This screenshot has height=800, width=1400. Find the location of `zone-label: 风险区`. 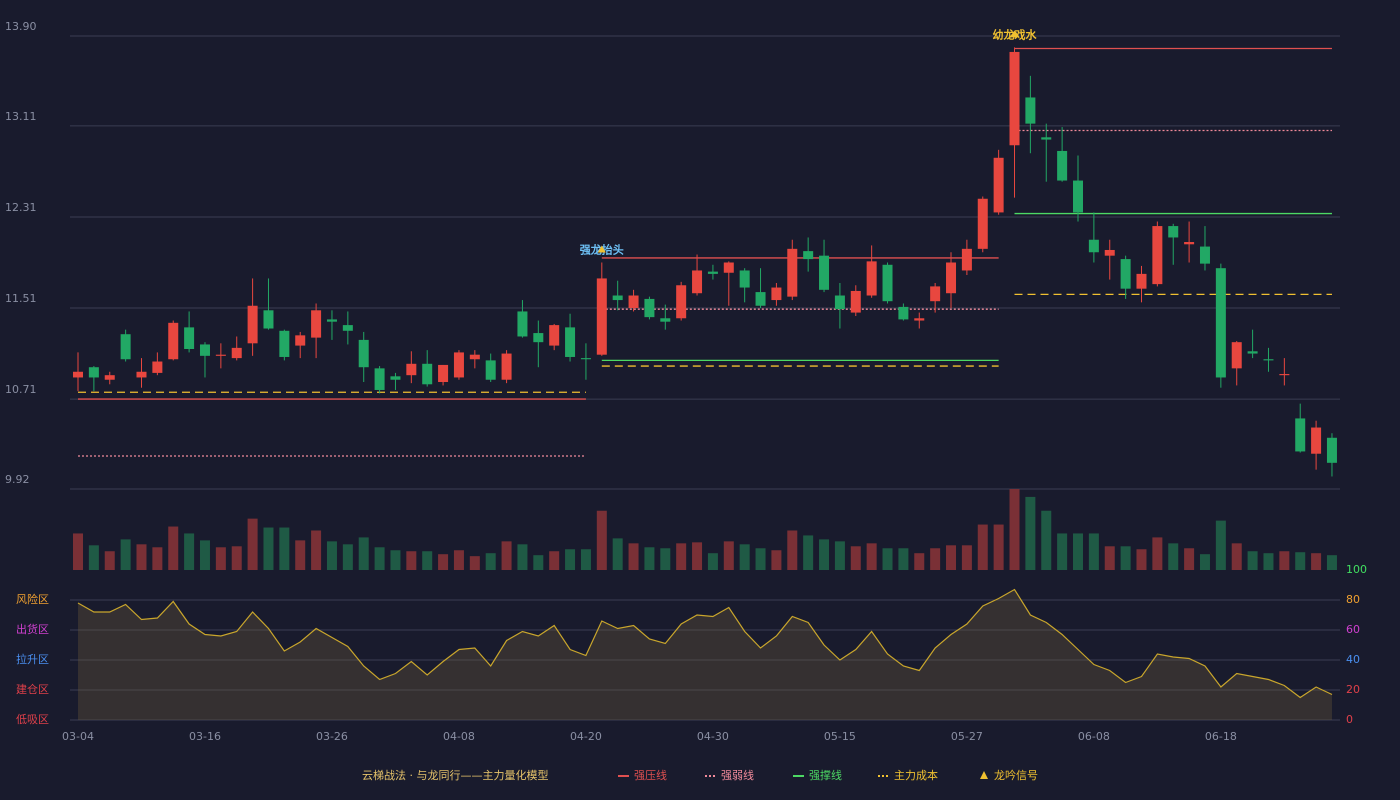

zone-label: 风险区 is located at coordinates (32, 599).